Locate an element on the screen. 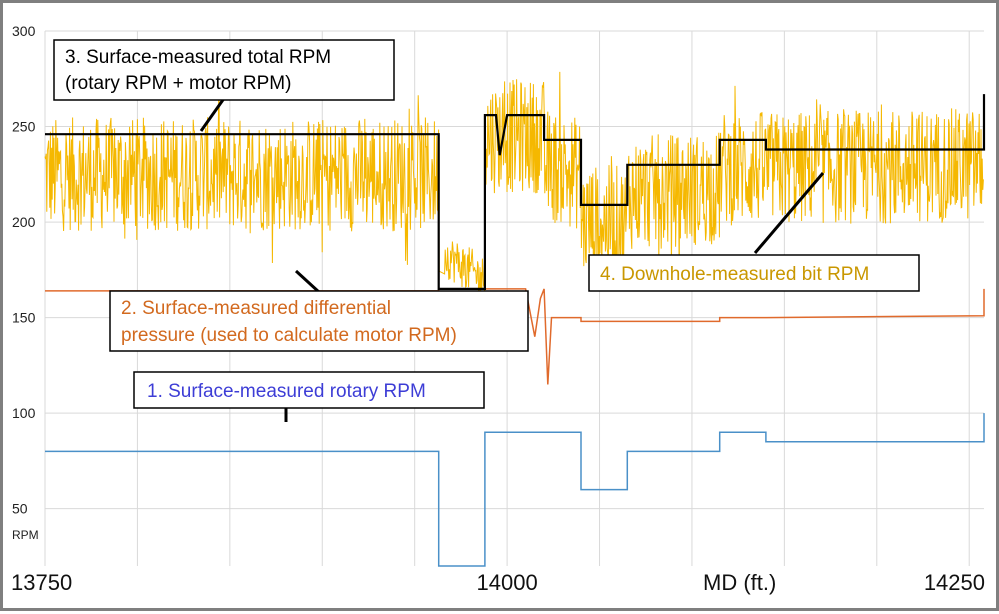 This screenshot has width=999, height=614. y-tick-label-100: 100 is located at coordinates (24, 413).